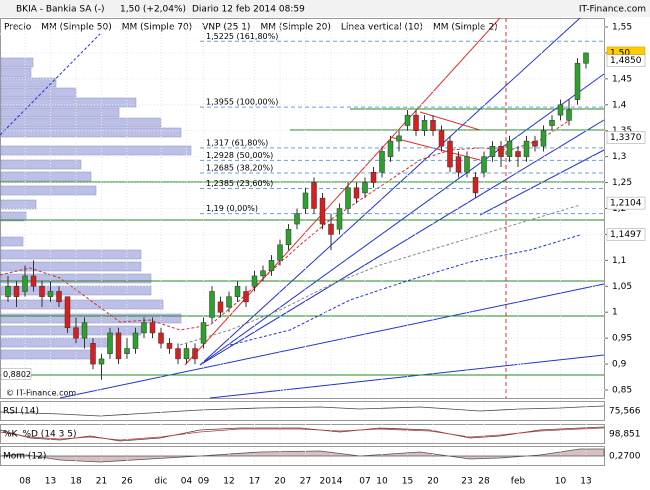 The image size is (650, 490). I want to click on y-tick-label: 1,4, so click(619, 105).